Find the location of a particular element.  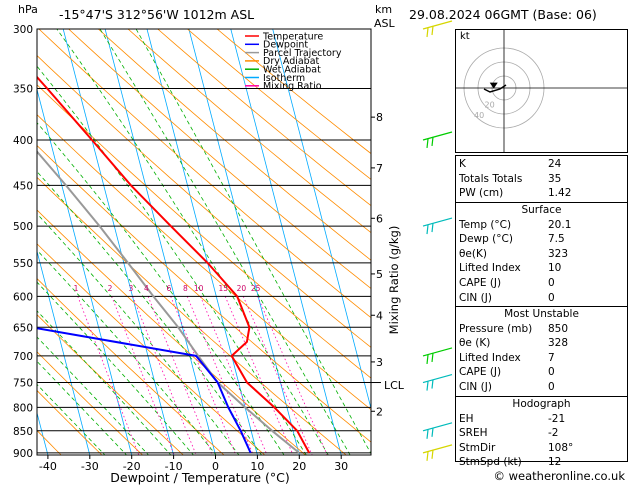

pressure-tick-label: 900 is located at coordinates (23, 454).